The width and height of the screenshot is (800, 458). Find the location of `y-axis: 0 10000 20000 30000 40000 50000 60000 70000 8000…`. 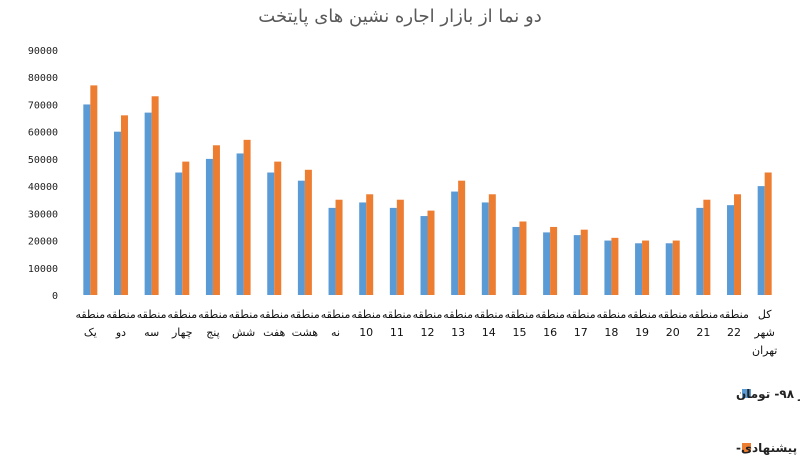

y-axis: 0 10000 20000 30000 40000 50000 60000 70000 8000… is located at coordinates (43, 174).